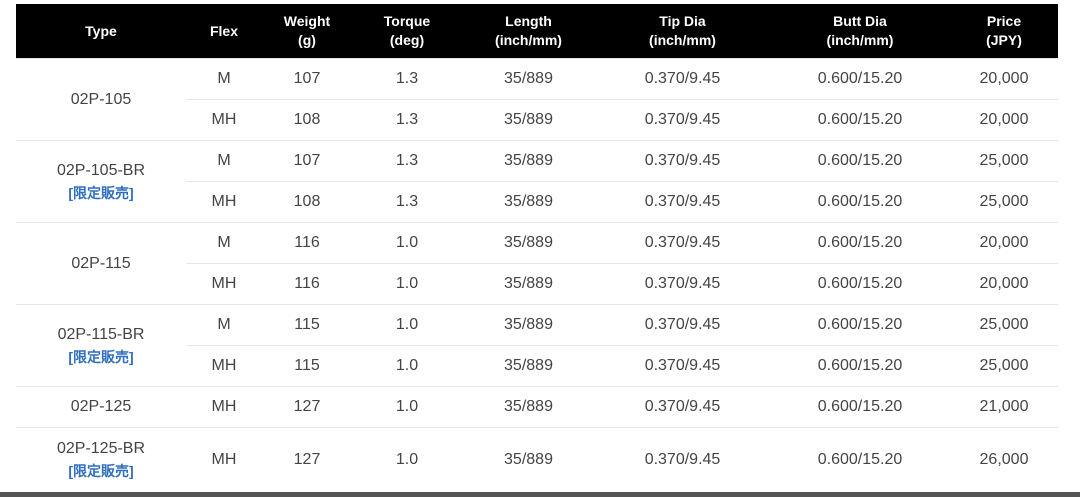 The height and width of the screenshot is (497, 1080). I want to click on header-label: Torque, so click(407, 21).